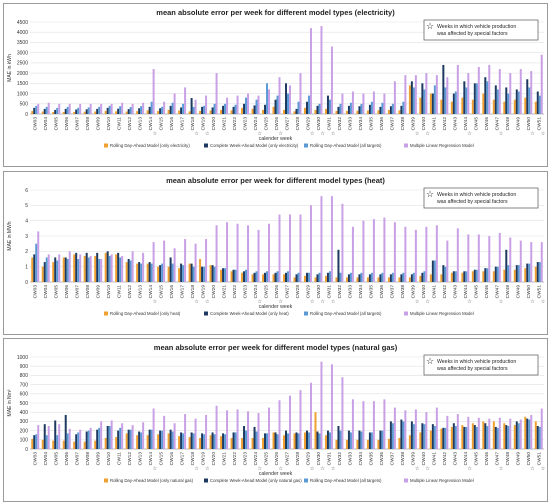 The height and width of the screenshot is (504, 550). I want to click on bar-electricity-multiple-linear-regression-model-cw32, so click(342, 103).